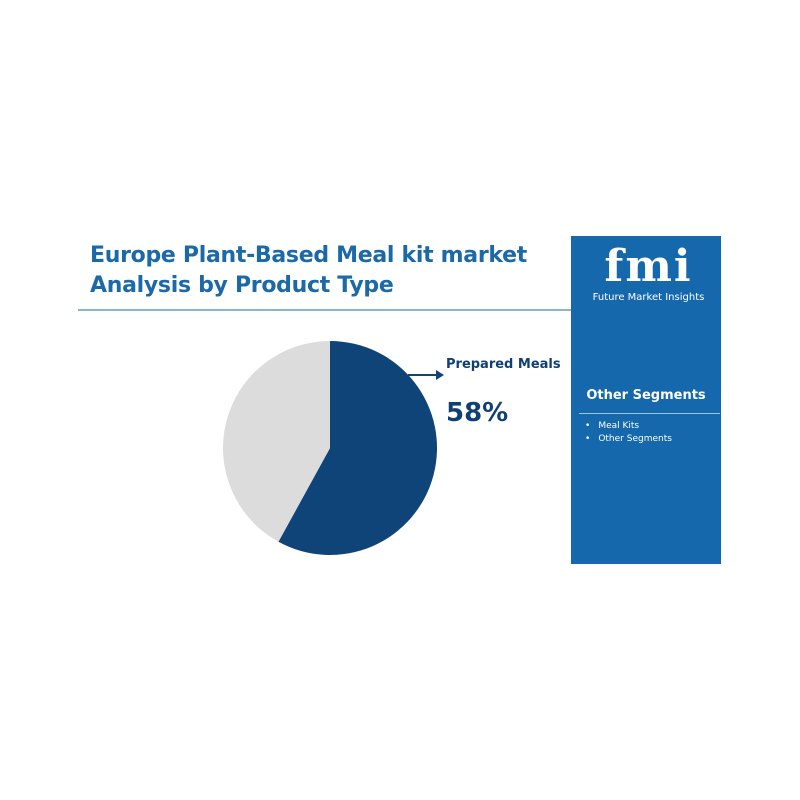 This screenshot has width=800, height=800. What do you see at coordinates (628, 426) in the screenshot?
I see `segment-item: Meal Kits` at bounding box center [628, 426].